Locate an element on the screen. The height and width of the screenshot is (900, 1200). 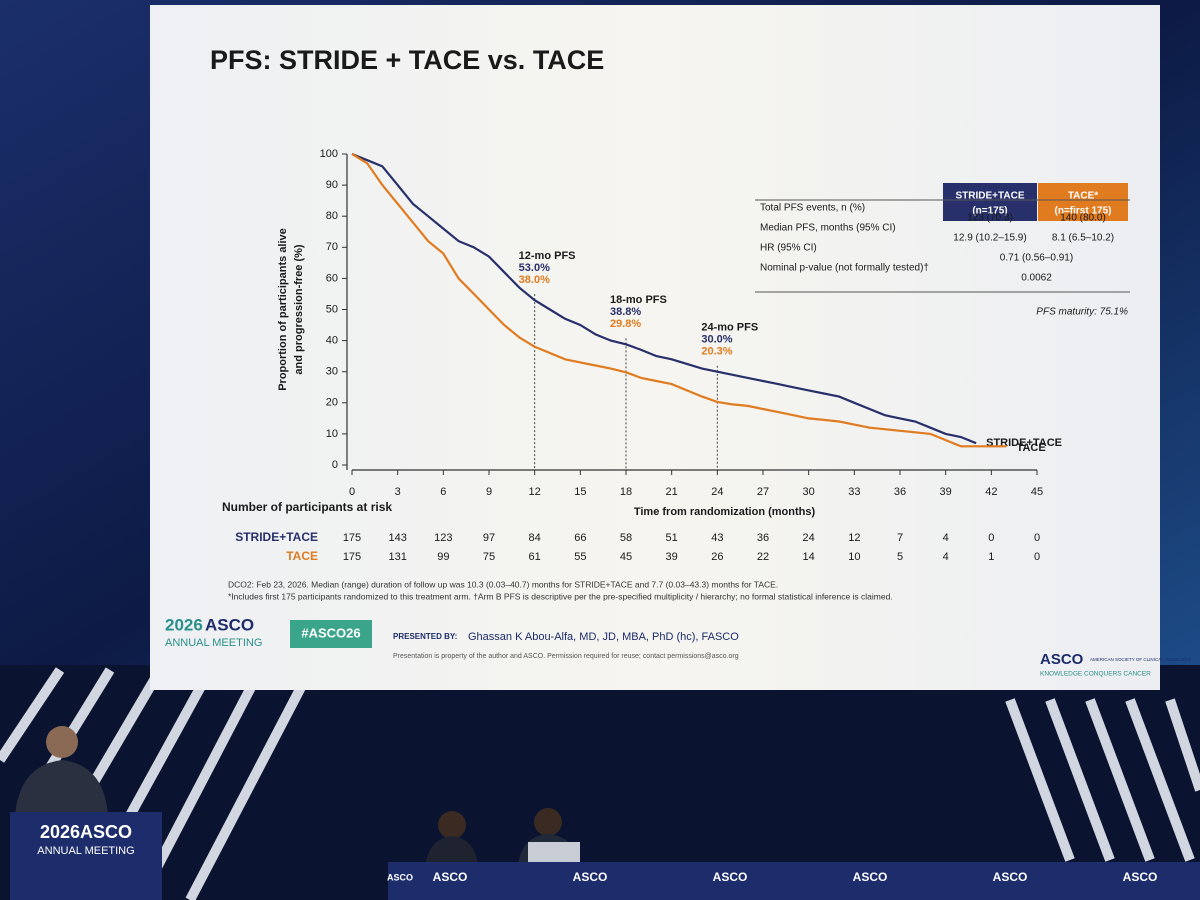
x-tick-label: 0 is located at coordinates (352, 492).